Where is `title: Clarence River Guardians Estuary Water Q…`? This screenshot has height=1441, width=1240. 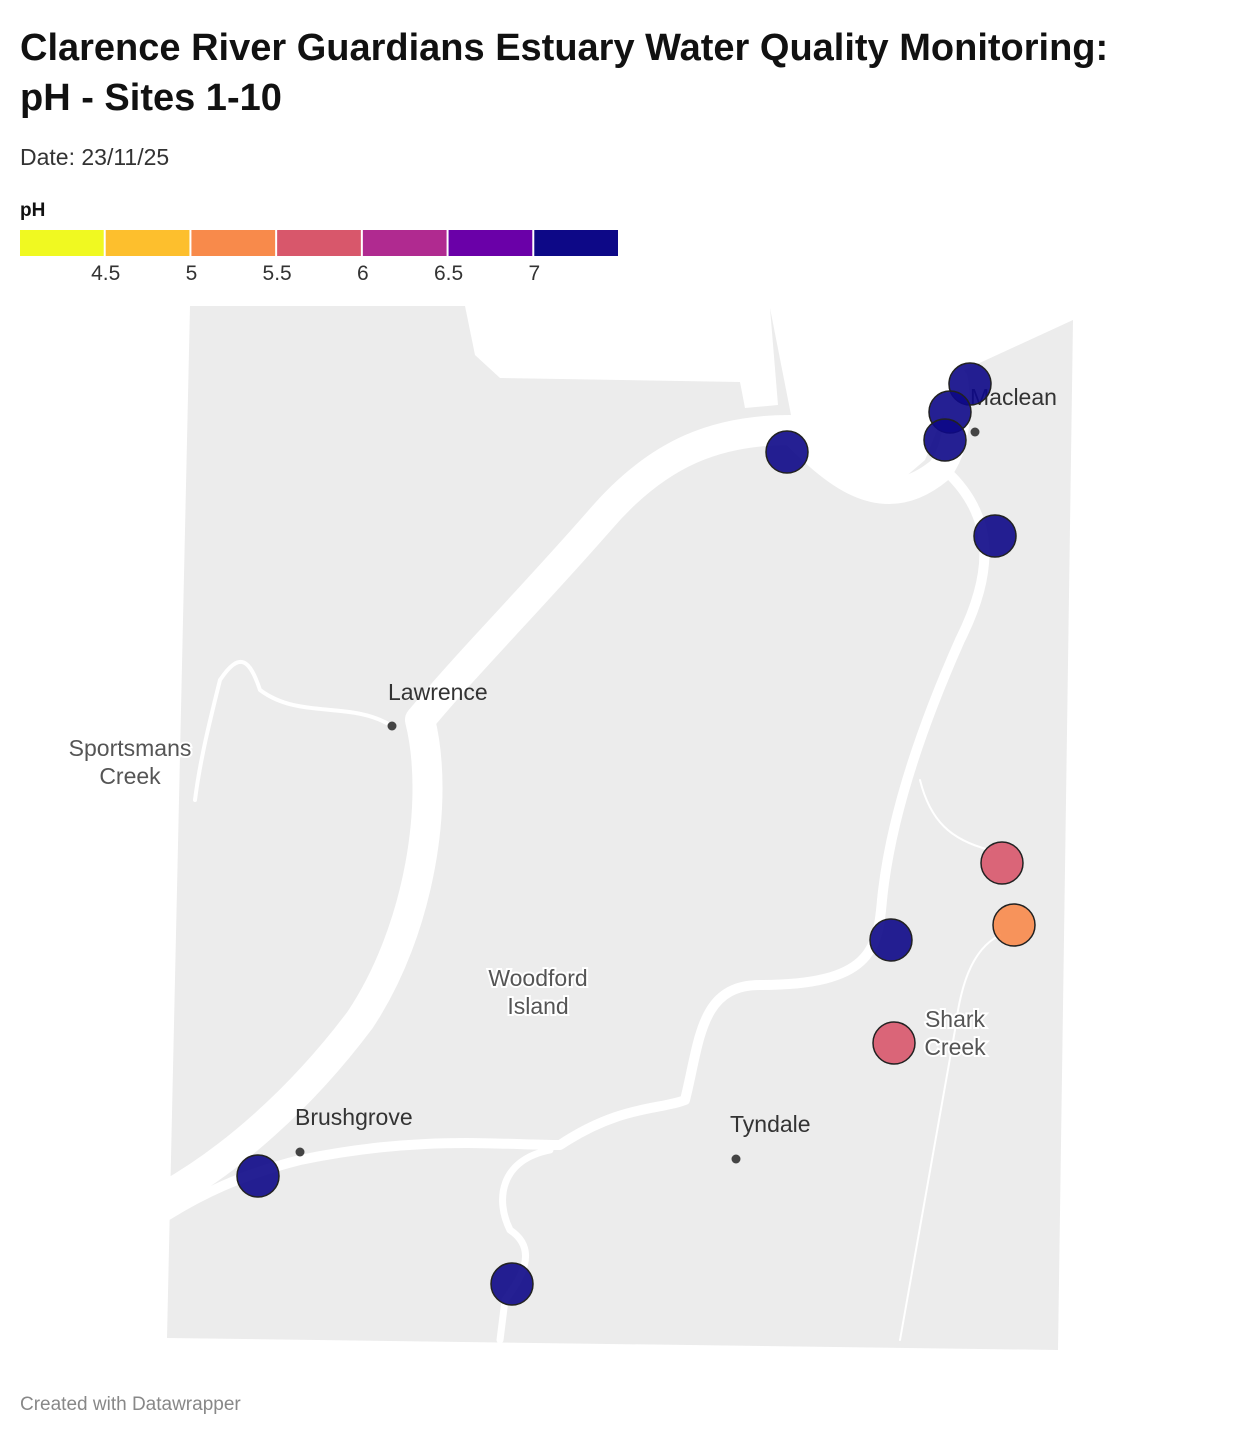 title: Clarence River Guardians Estuary Water Q… is located at coordinates (564, 48).